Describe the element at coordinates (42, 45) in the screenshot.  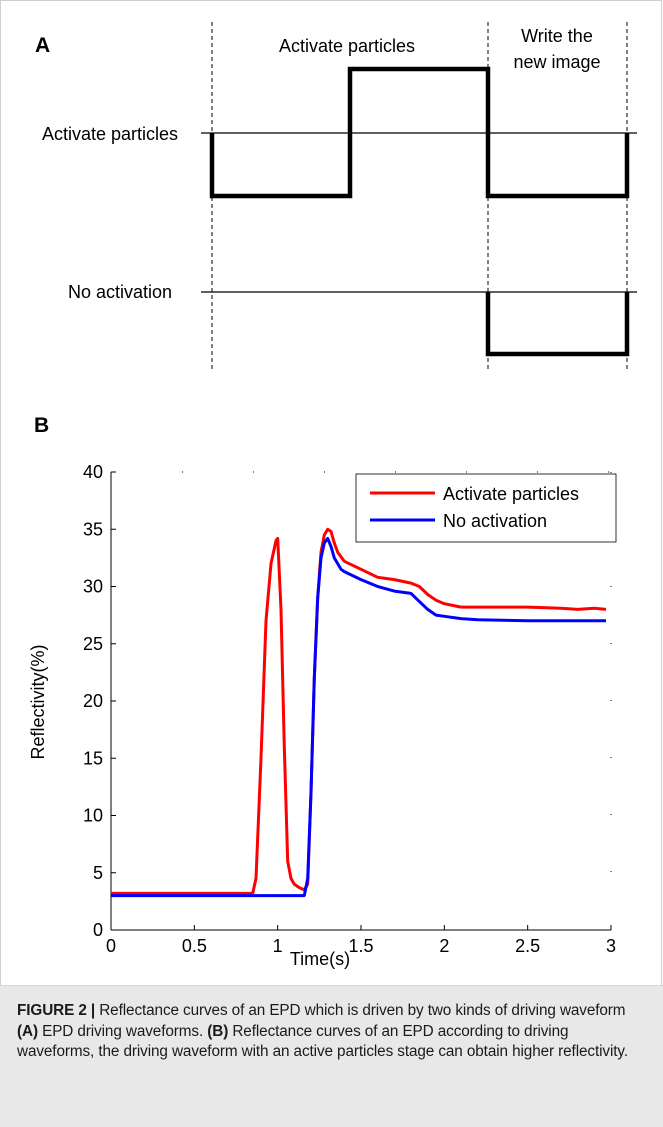
I see `panel-a-label: A` at that location.